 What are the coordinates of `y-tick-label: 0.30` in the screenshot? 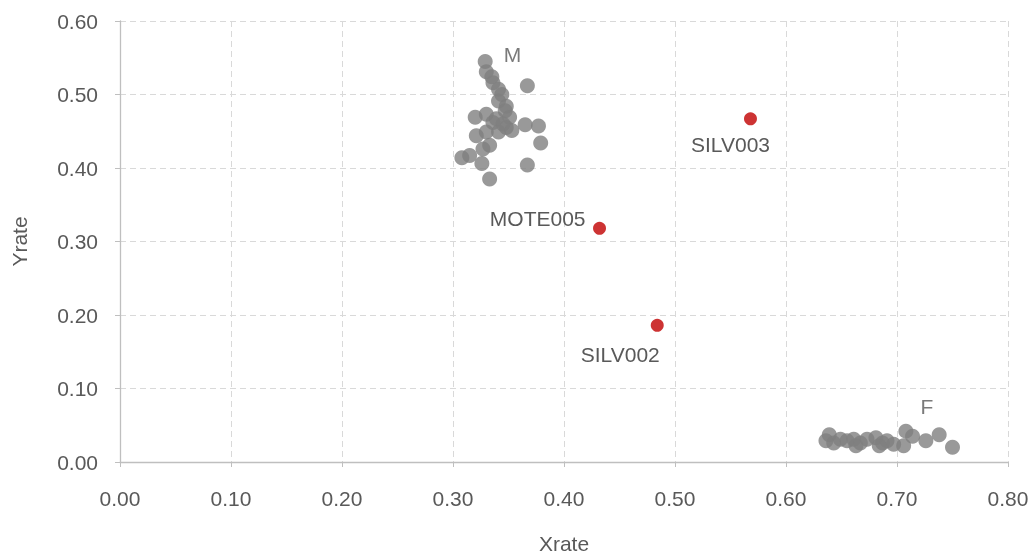 It's located at (77, 241).